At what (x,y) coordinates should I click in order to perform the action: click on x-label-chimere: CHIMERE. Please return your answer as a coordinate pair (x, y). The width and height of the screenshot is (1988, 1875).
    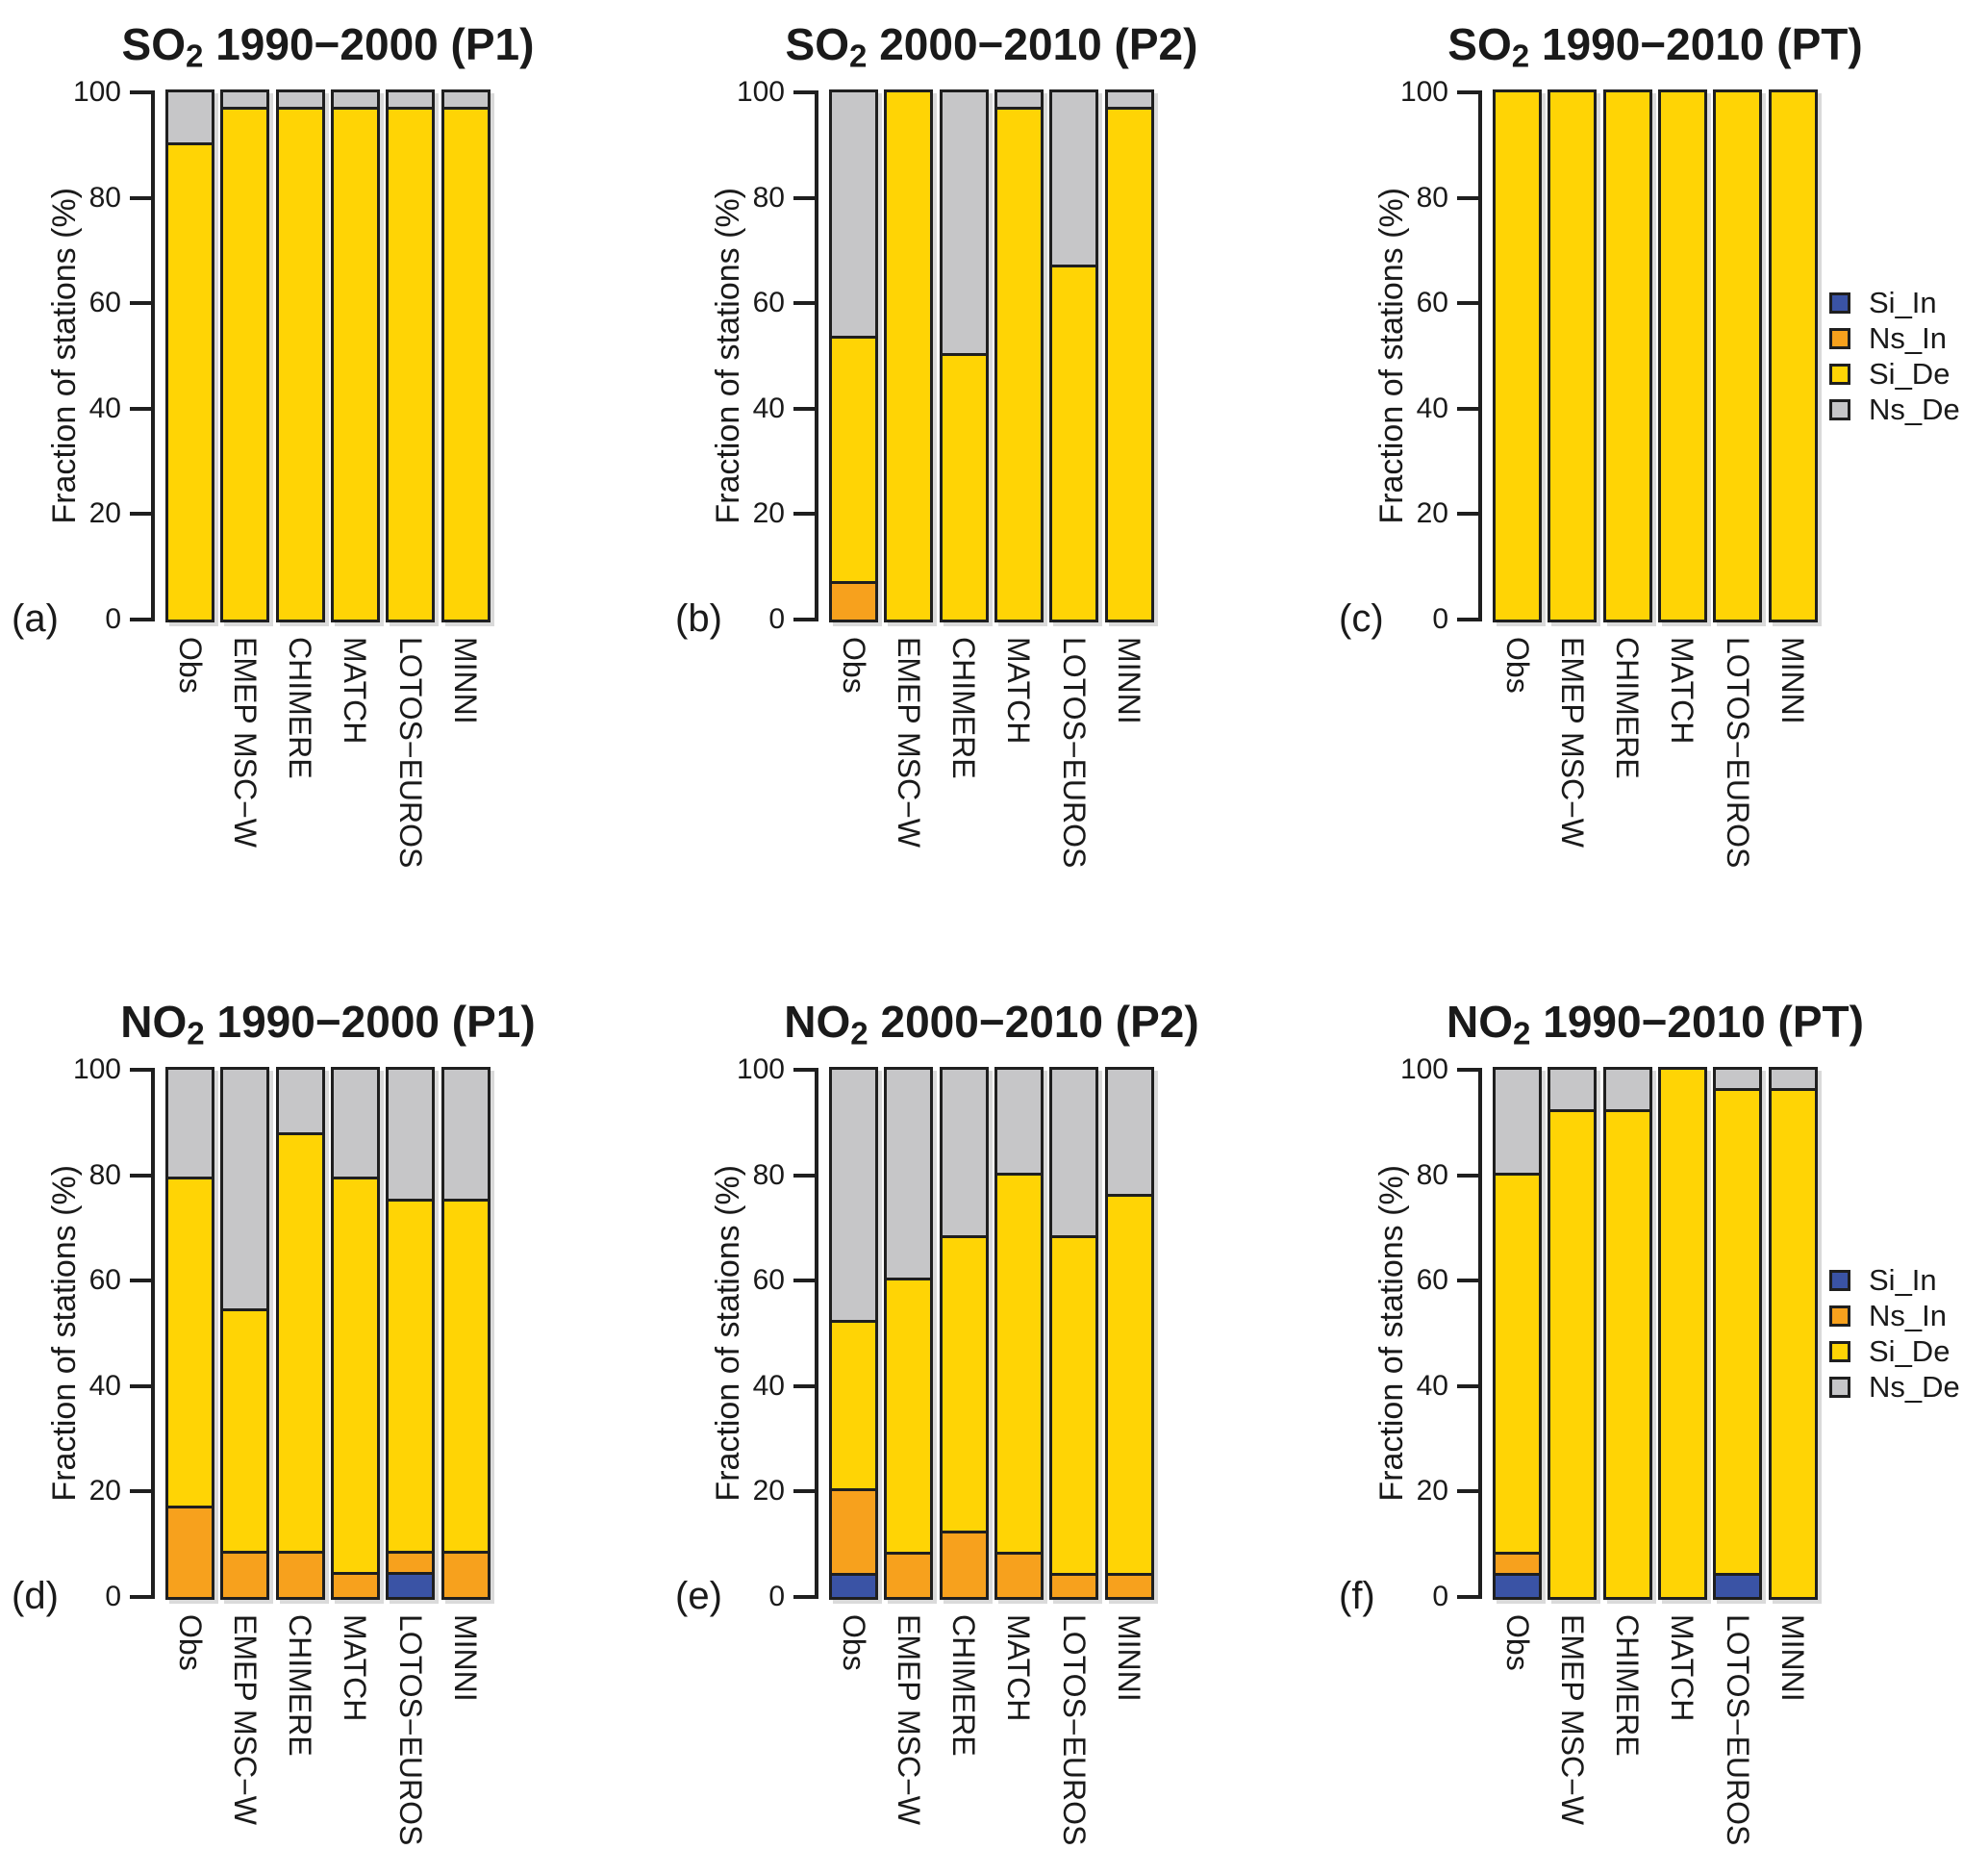
    Looking at the image, I should click on (1627, 708).